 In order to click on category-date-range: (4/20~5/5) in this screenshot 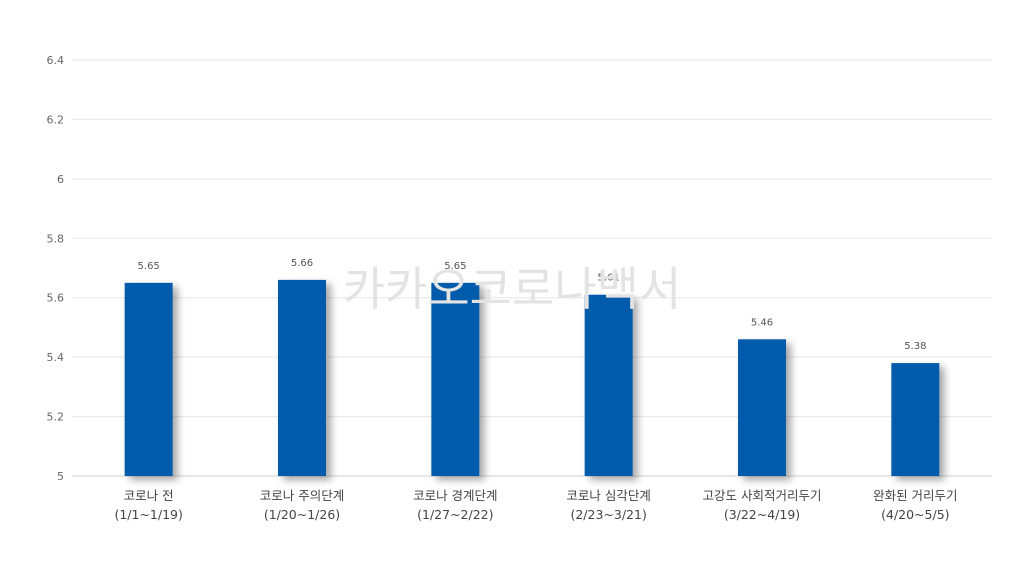, I will do `click(915, 514)`.